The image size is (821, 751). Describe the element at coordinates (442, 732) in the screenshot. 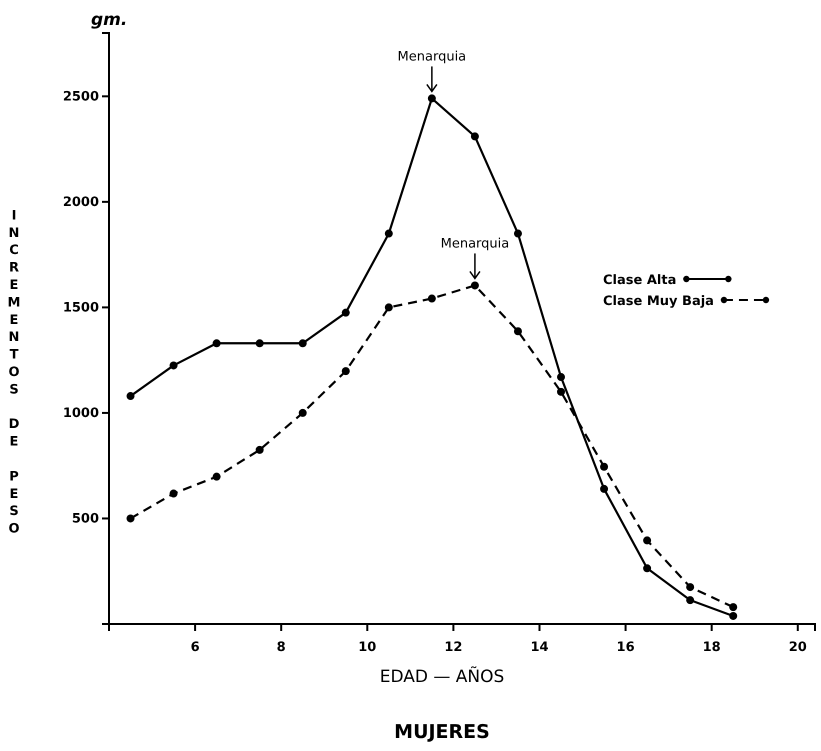

I see `text: MUJERES` at that location.